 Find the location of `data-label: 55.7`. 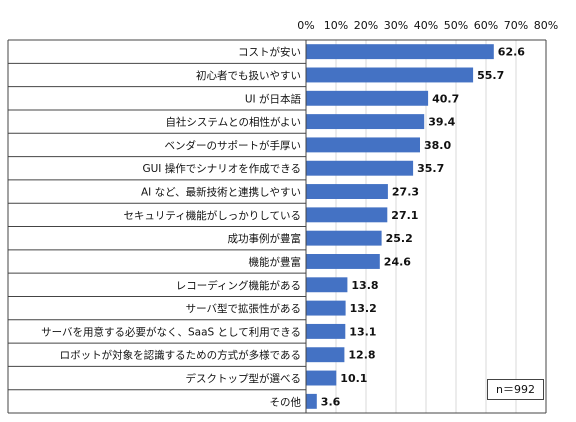

data-label: 55.7 is located at coordinates (490, 75).